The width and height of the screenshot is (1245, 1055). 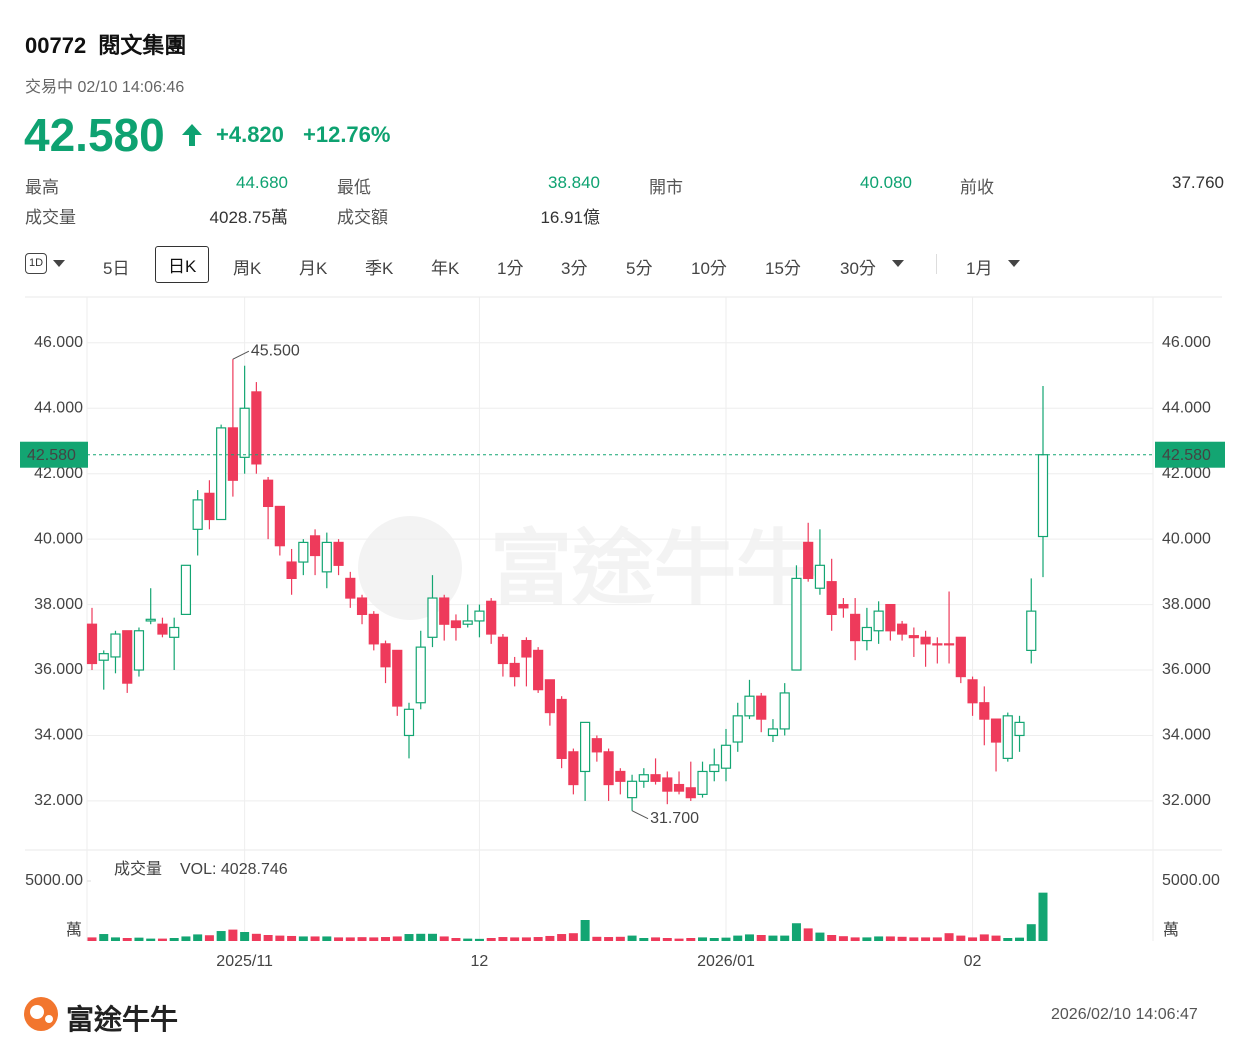 I want to click on x-tick-label: 02, so click(x=973, y=961).